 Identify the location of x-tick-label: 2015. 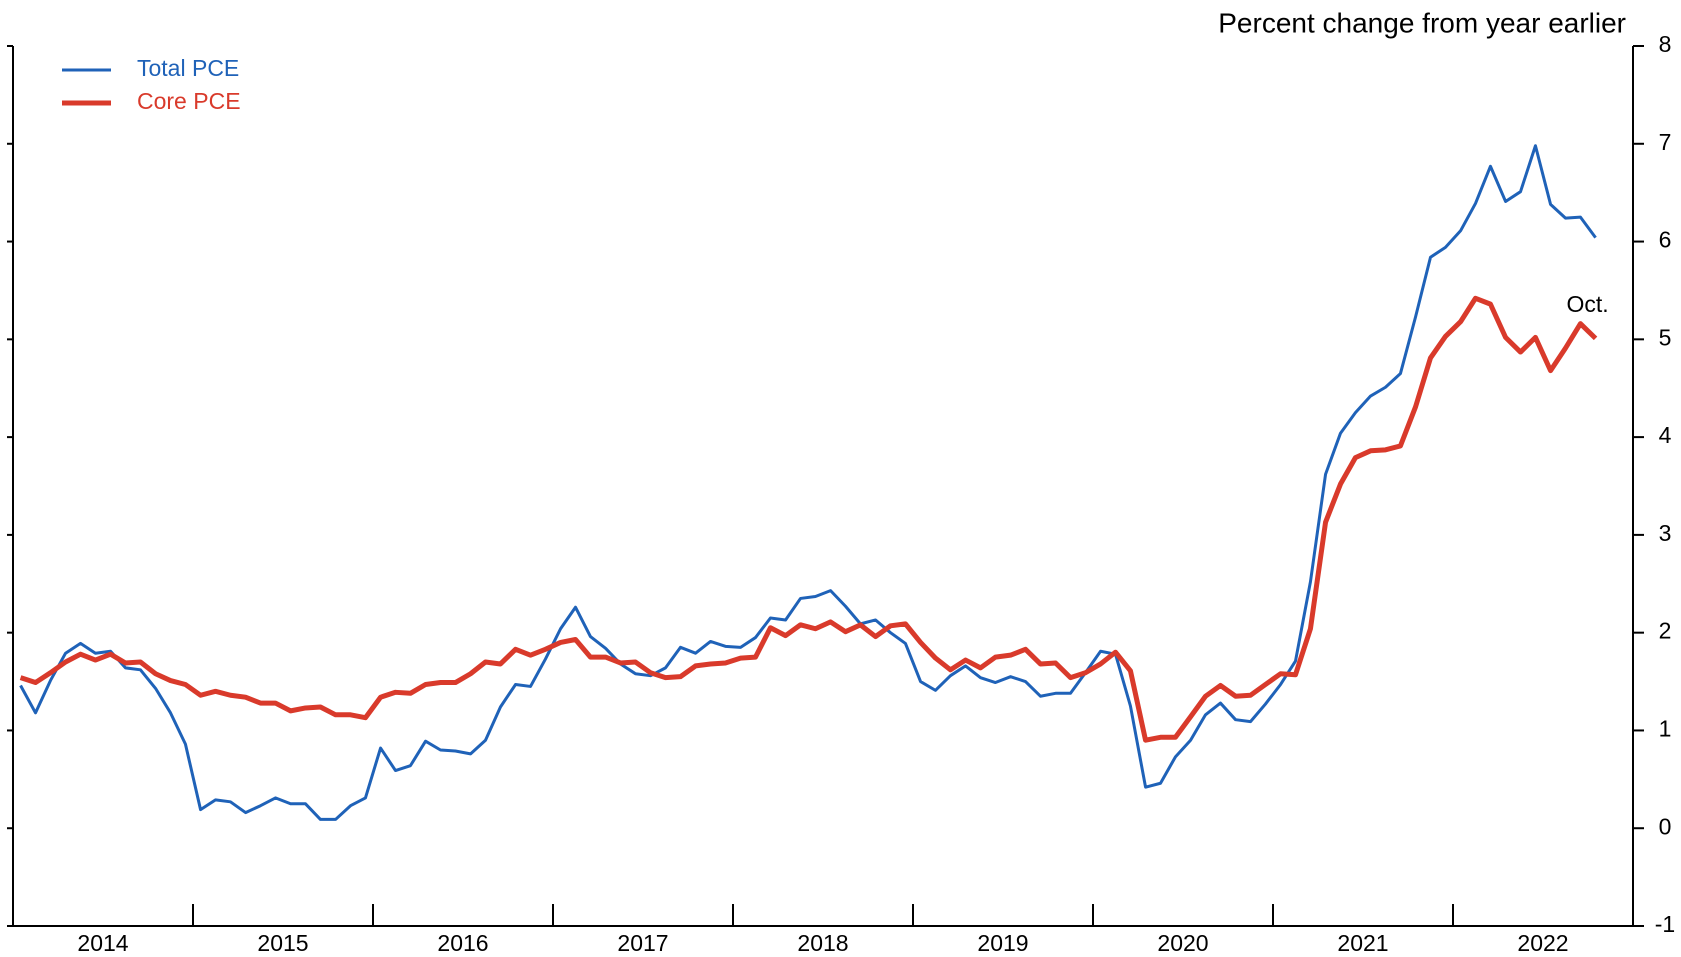
(282, 943).